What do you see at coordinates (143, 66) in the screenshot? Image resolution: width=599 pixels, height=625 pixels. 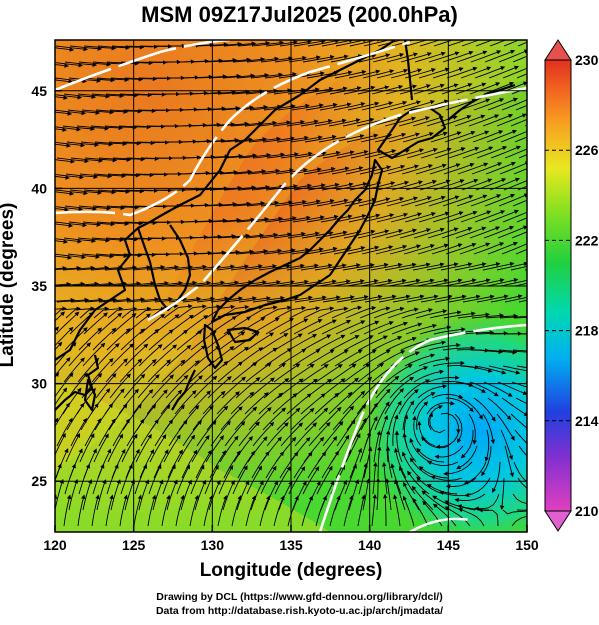 I see `contour-nw` at bounding box center [143, 66].